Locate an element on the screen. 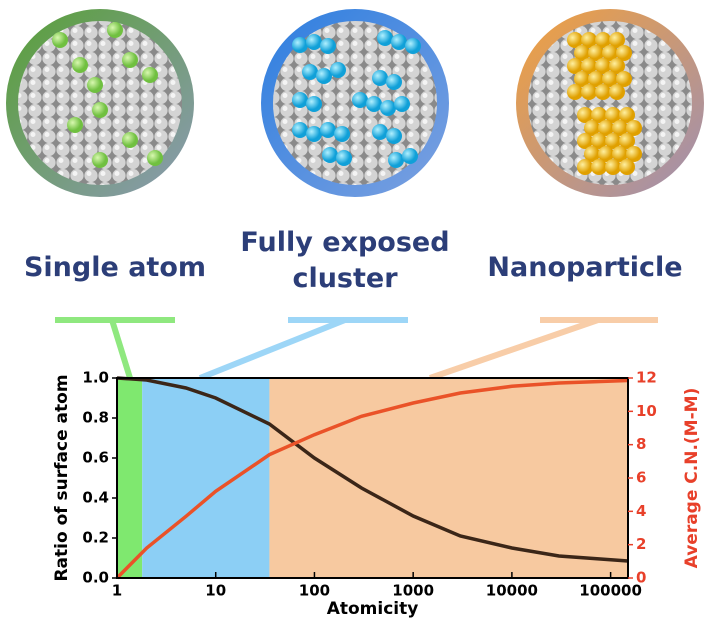 This screenshot has width=709, height=625. x-tick-label: 10000 is located at coordinates (512, 591).